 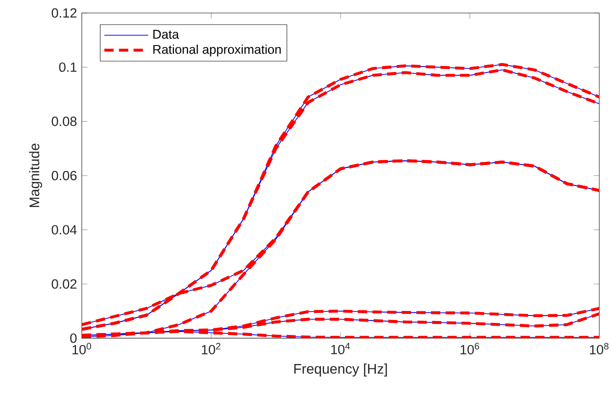 What do you see at coordinates (35, 176) in the screenshot?
I see `y-axis-title: Magnitude` at bounding box center [35, 176].